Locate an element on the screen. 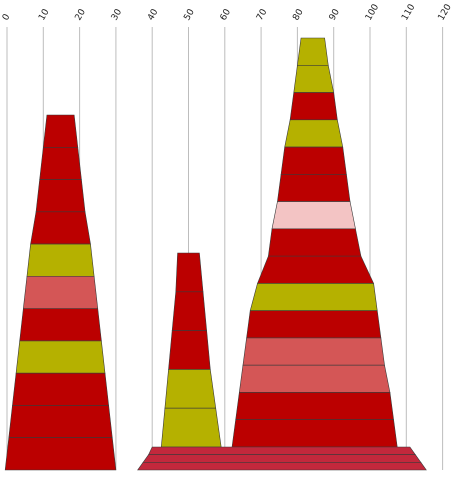 The image size is (452, 477). x-tick-label: 90 is located at coordinates (335, 14).